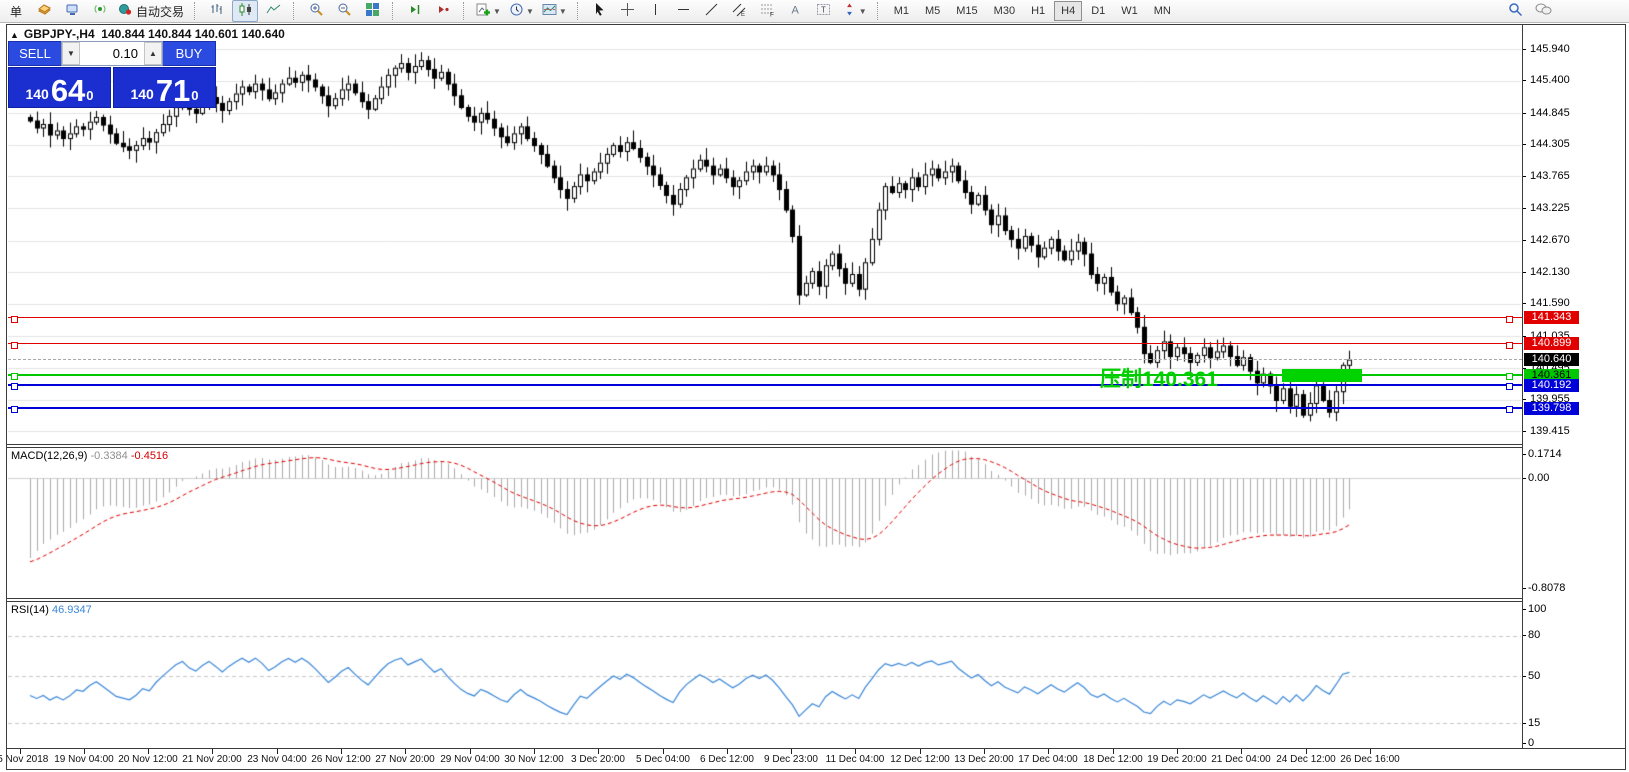 The width and height of the screenshot is (1629, 772). I want to click on equidistant-channel-button: E, so click(740, 11).